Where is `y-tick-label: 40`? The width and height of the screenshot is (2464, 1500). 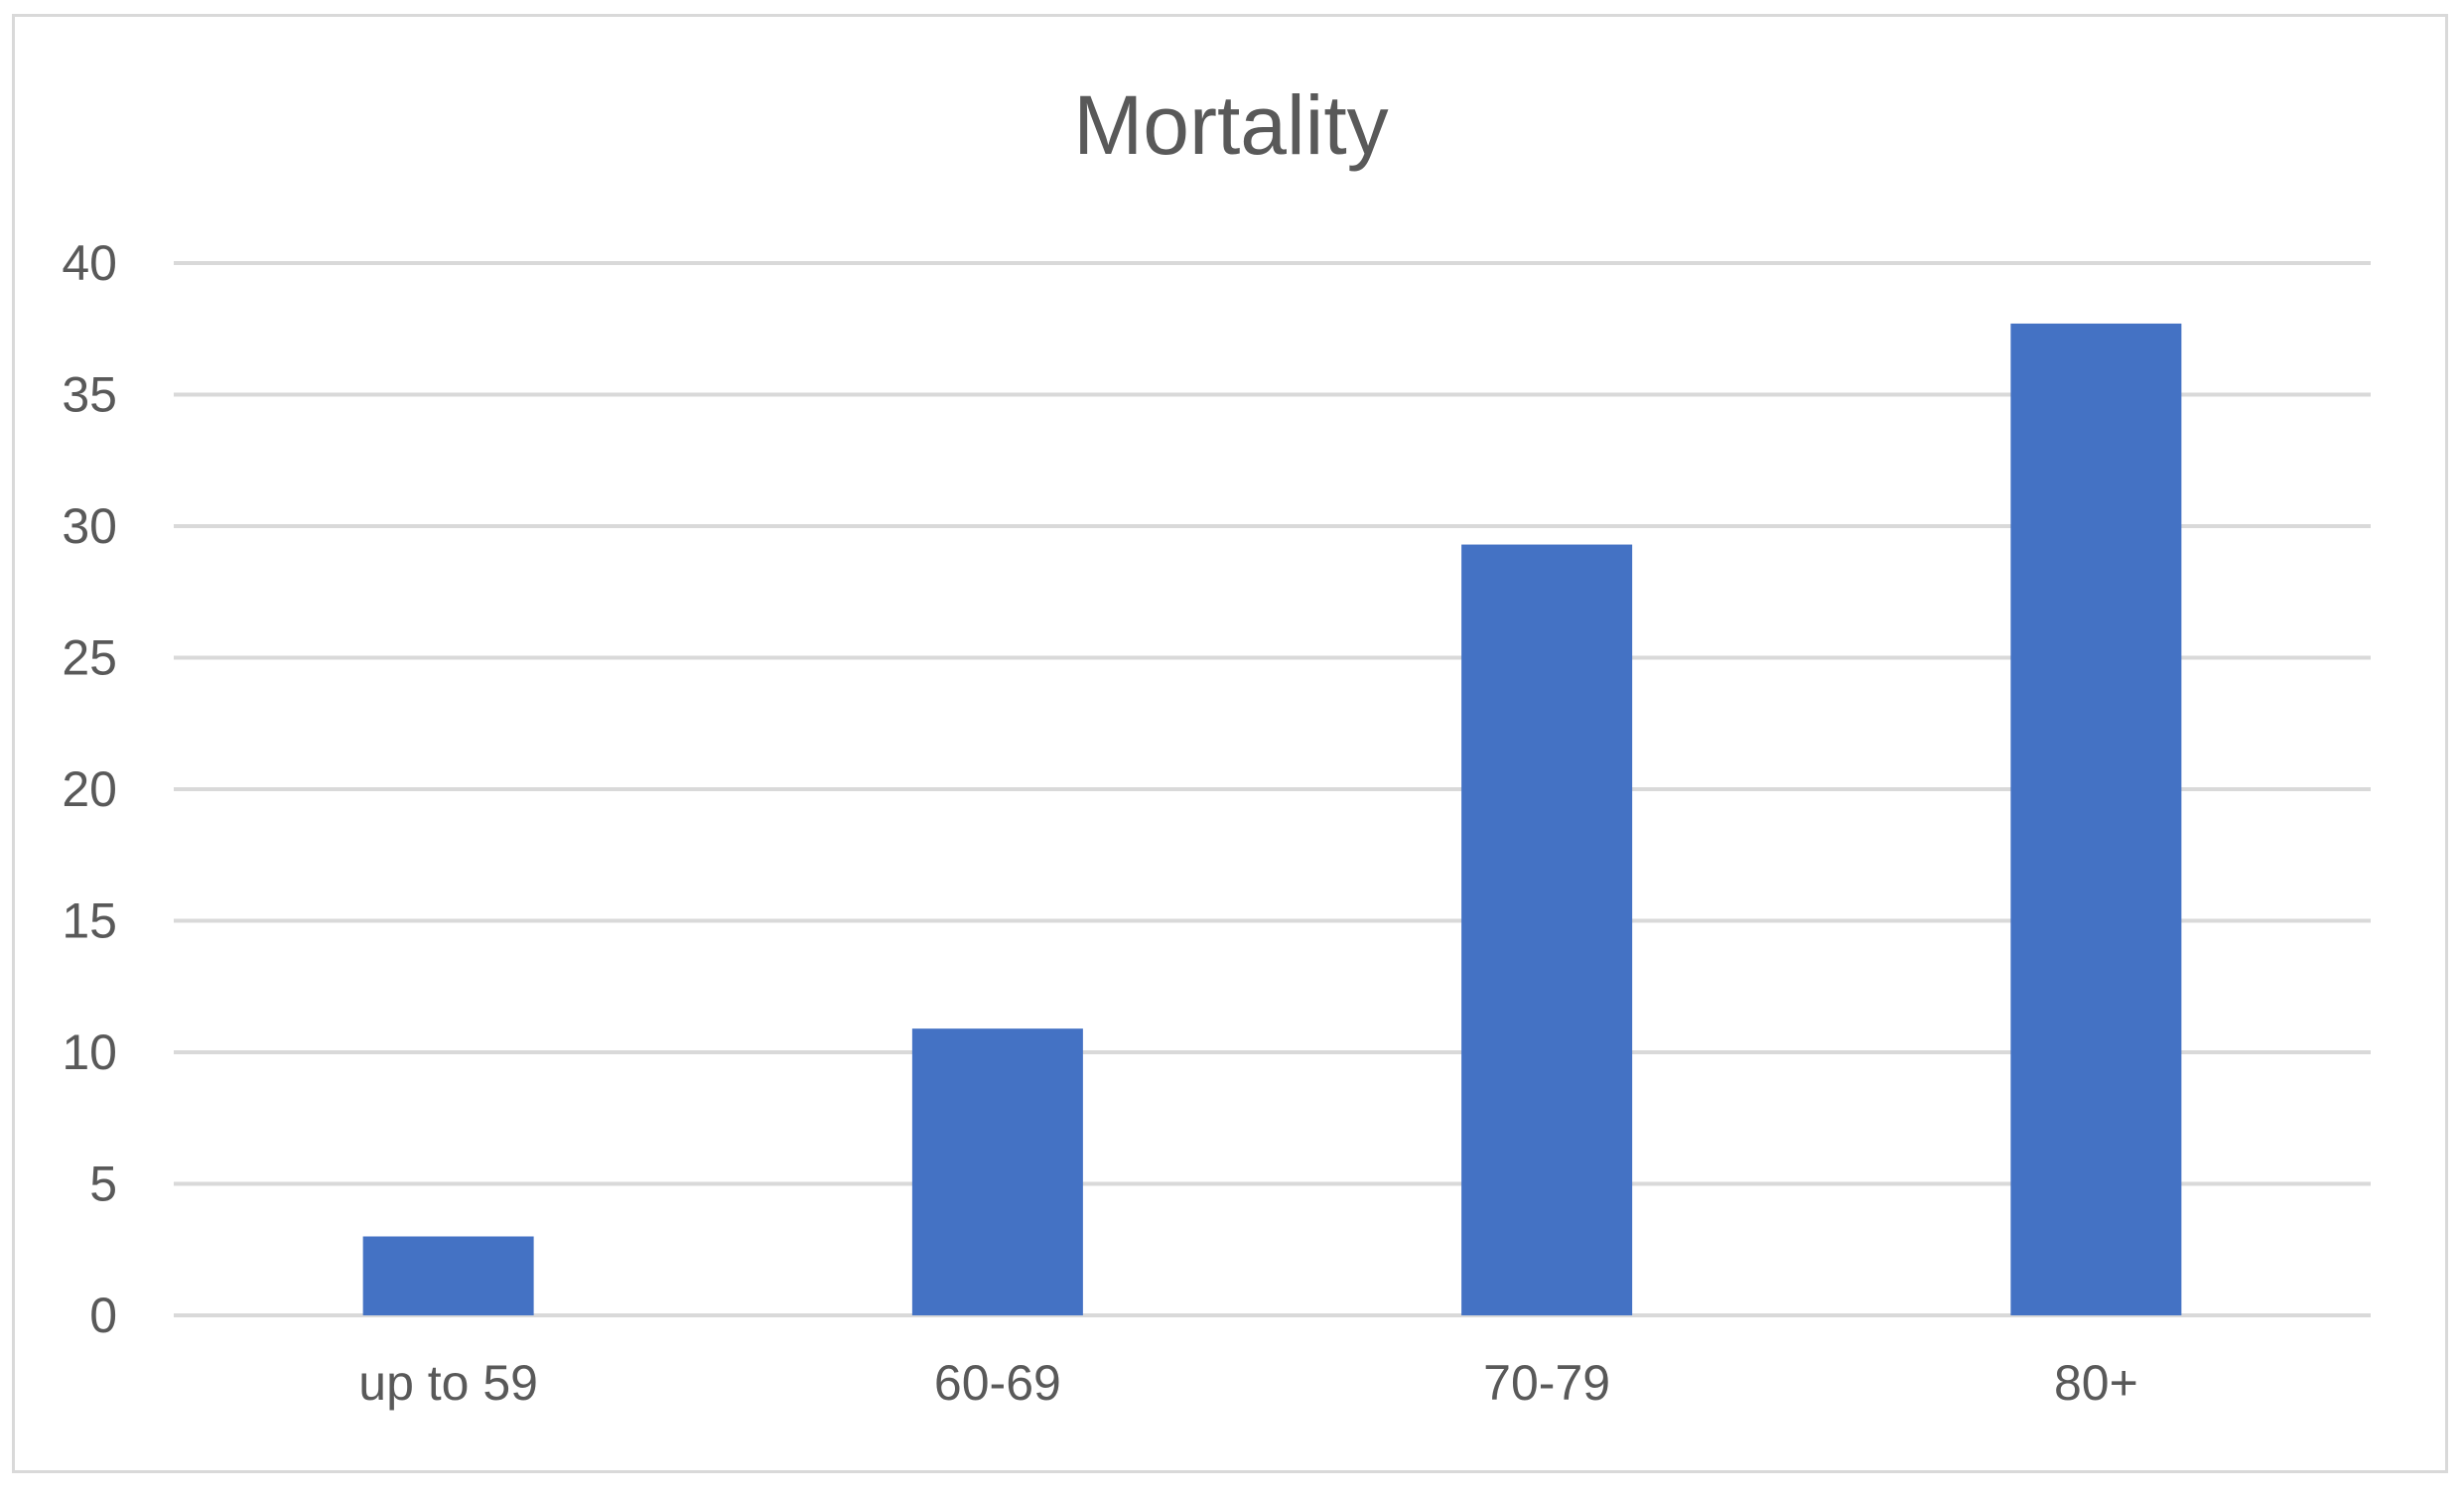 y-tick-label: 40 is located at coordinates (89, 263).